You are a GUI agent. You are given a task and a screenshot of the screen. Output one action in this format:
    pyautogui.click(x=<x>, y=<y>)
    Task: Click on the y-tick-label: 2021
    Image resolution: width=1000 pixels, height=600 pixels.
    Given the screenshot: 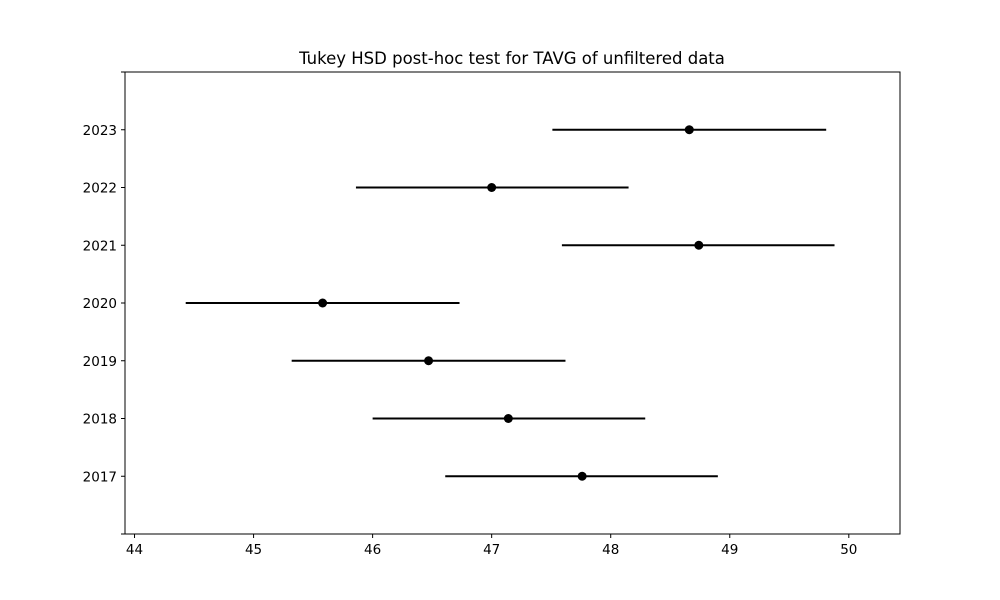 What is the action you would take?
    pyautogui.click(x=100, y=246)
    